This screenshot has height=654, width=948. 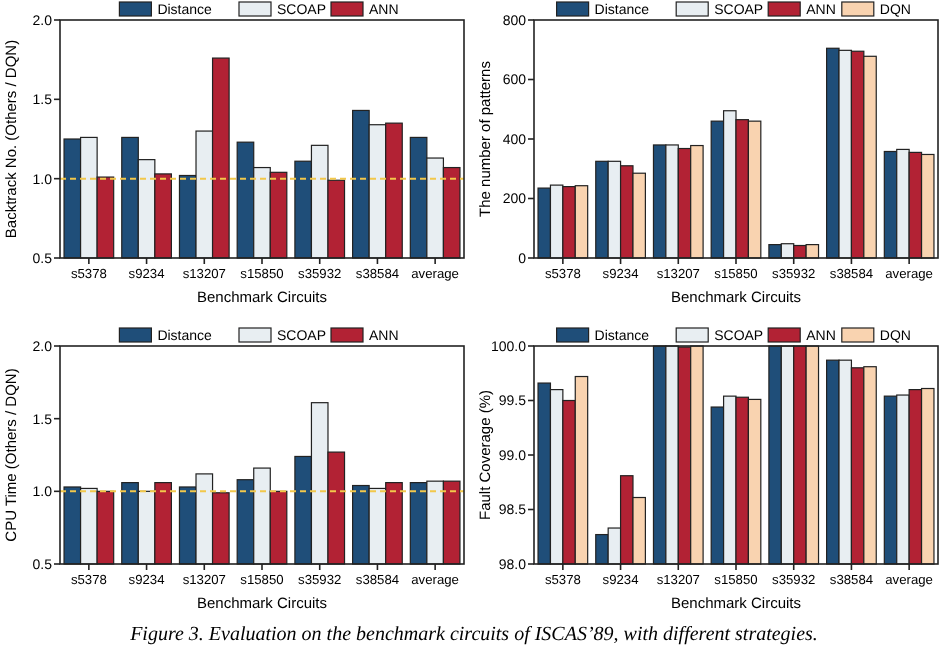 What do you see at coordinates (473, 635) in the screenshot?
I see `caption: Figure 3. Evaluation on the benchmark circuits of ISCAS’89, with different strategies.` at bounding box center [473, 635].